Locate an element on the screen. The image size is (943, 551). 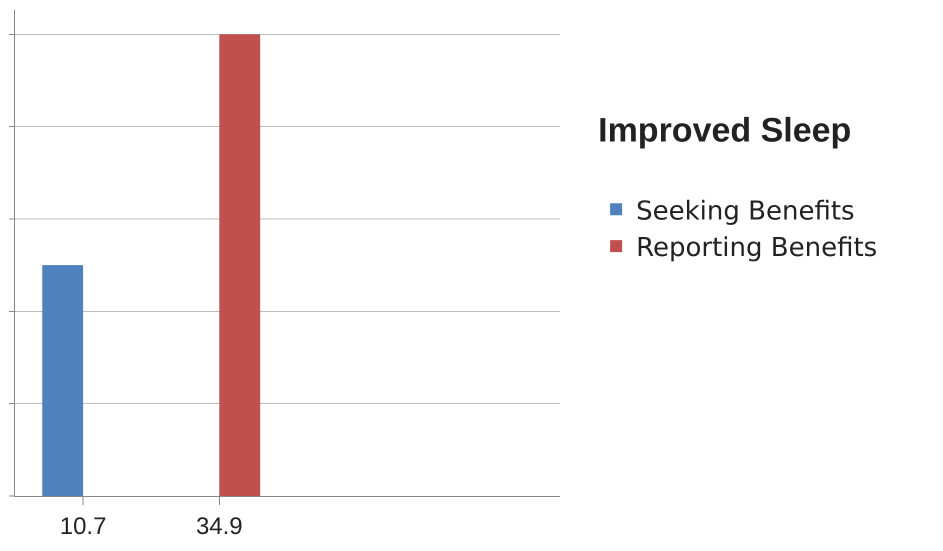
legend-label: Seeking Benefits is located at coordinates (745, 211).